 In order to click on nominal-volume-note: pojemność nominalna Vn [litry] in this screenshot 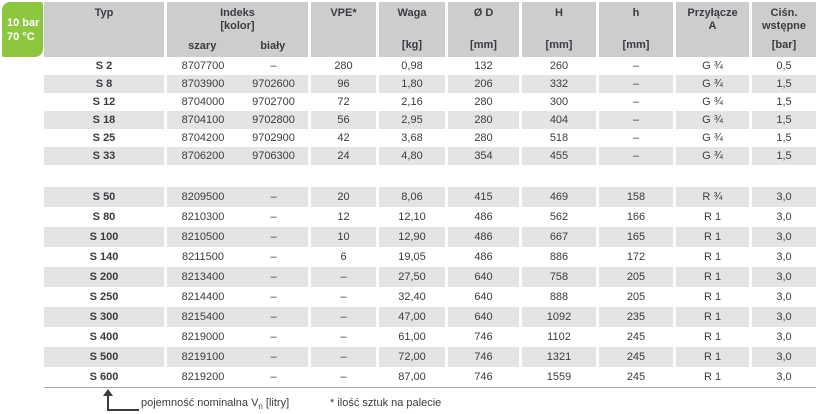, I will do `click(215, 404)`.